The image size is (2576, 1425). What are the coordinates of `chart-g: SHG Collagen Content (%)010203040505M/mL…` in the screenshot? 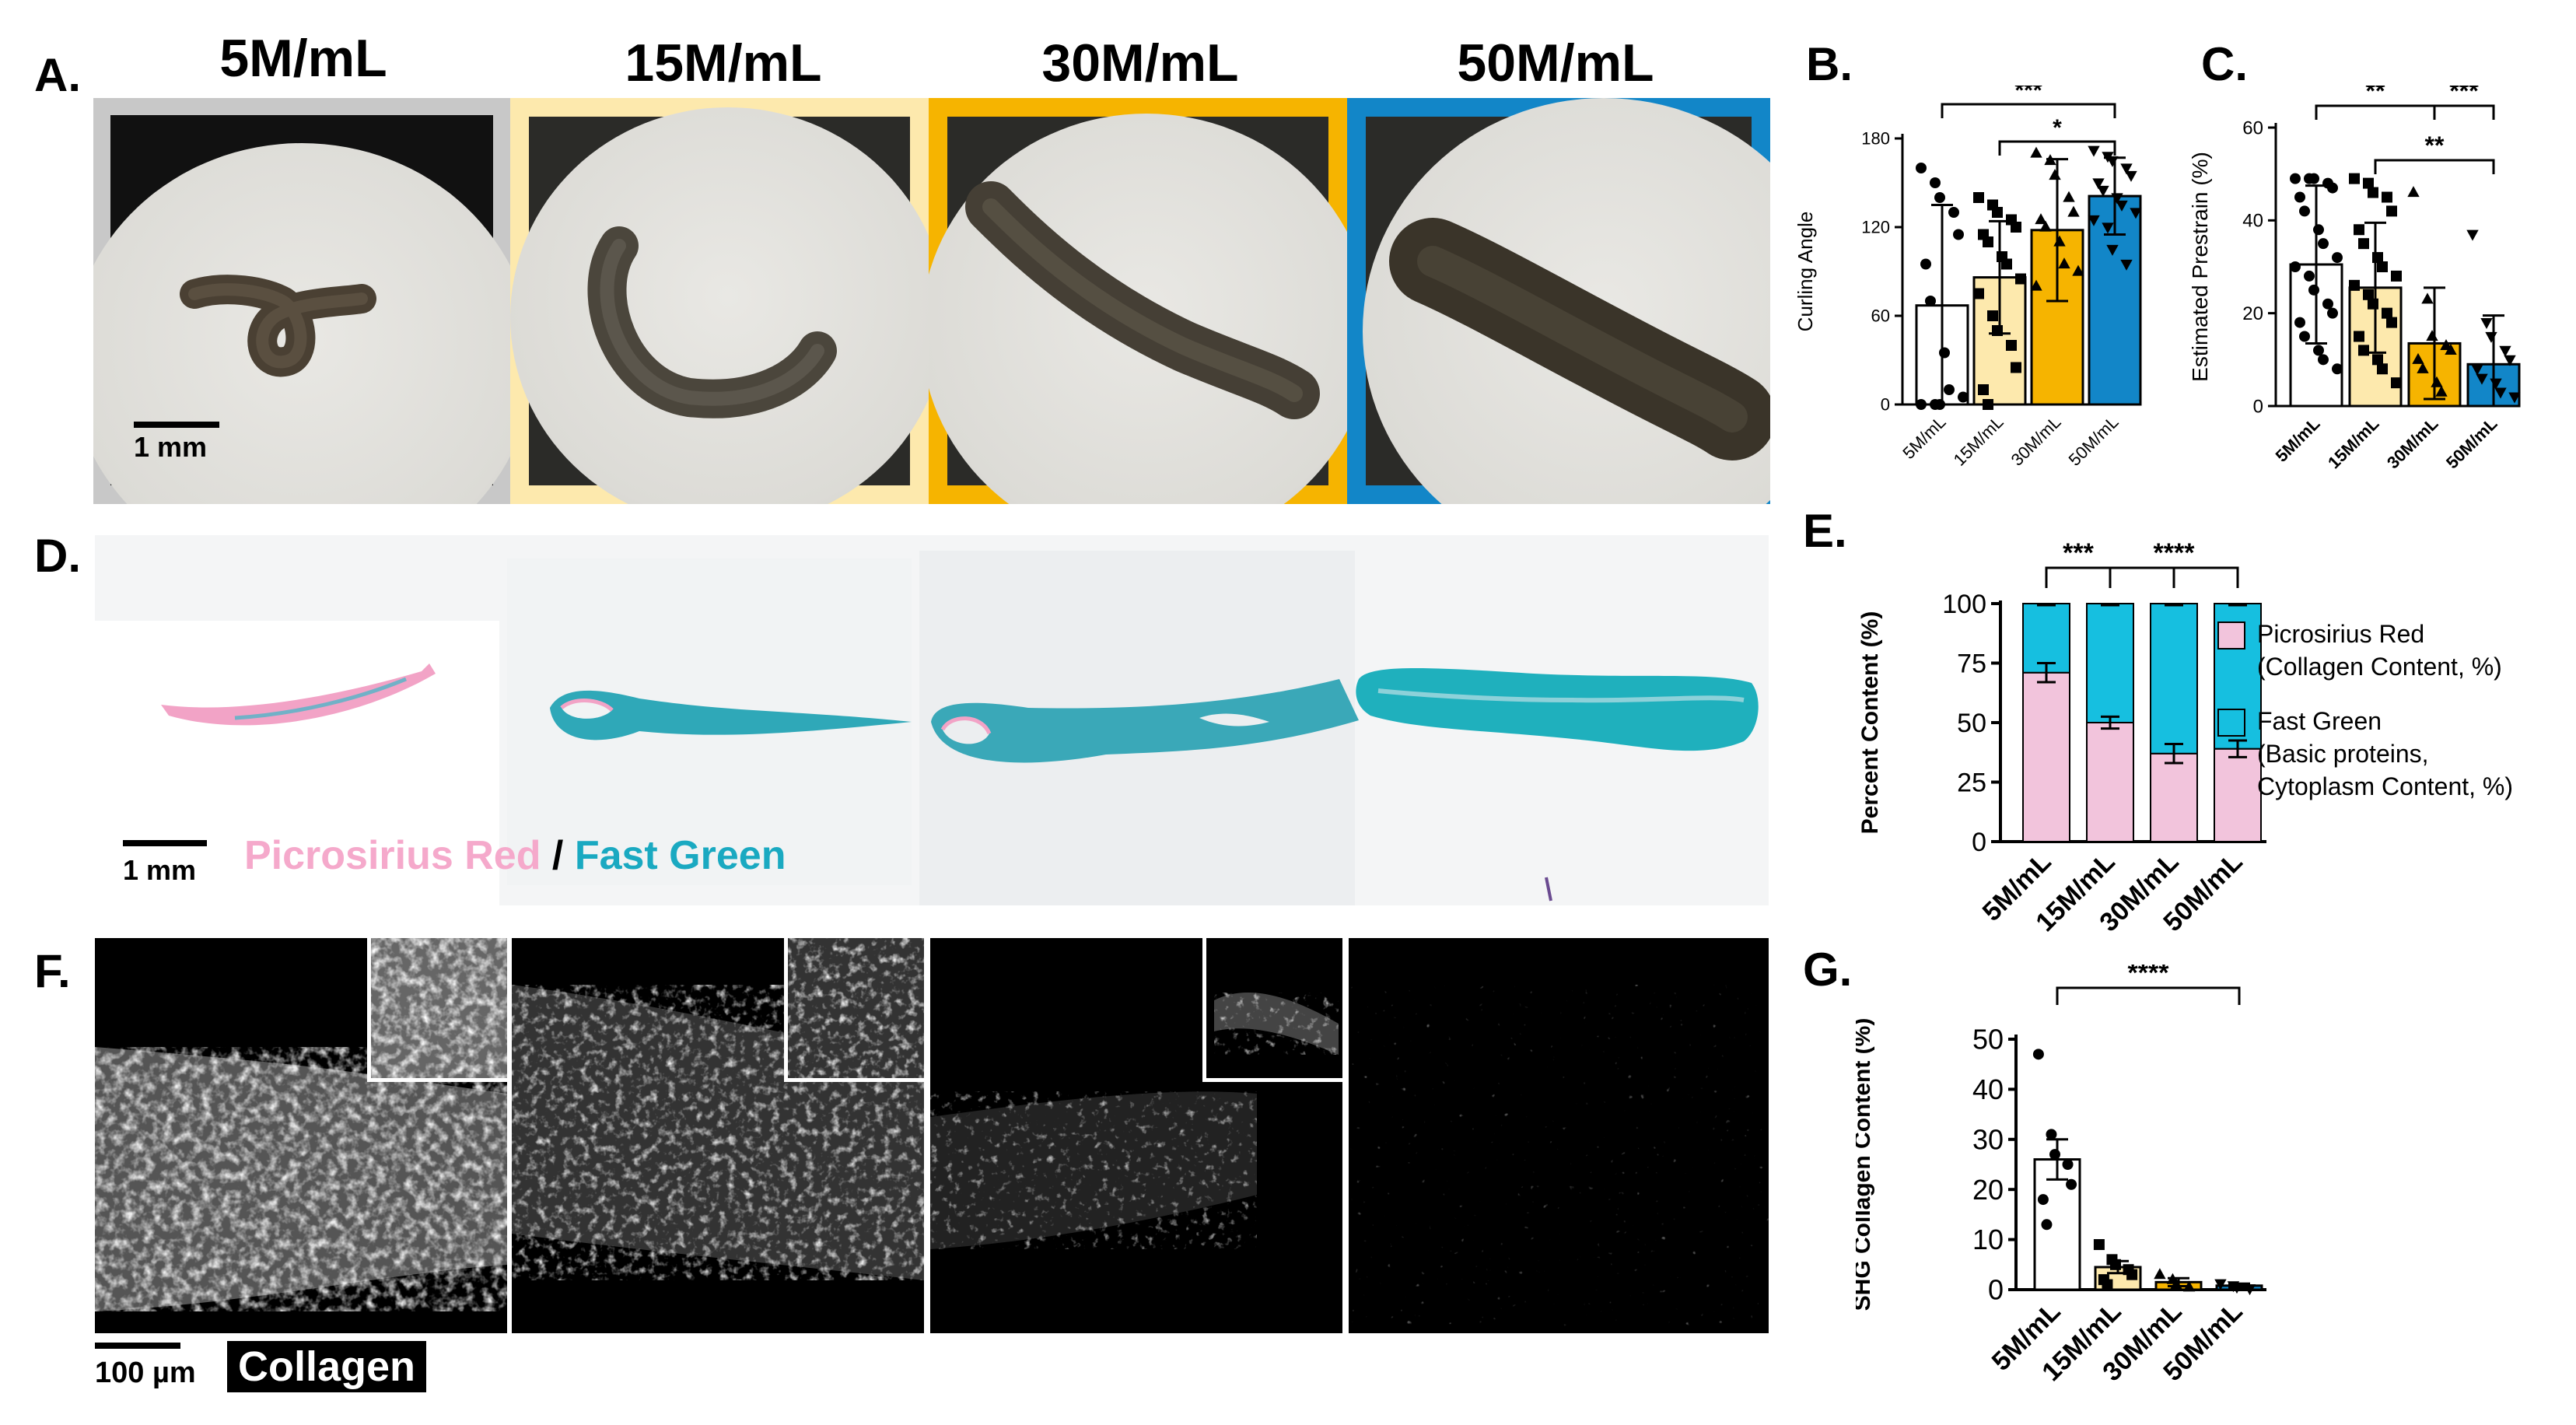 It's located at (2061, 1176).